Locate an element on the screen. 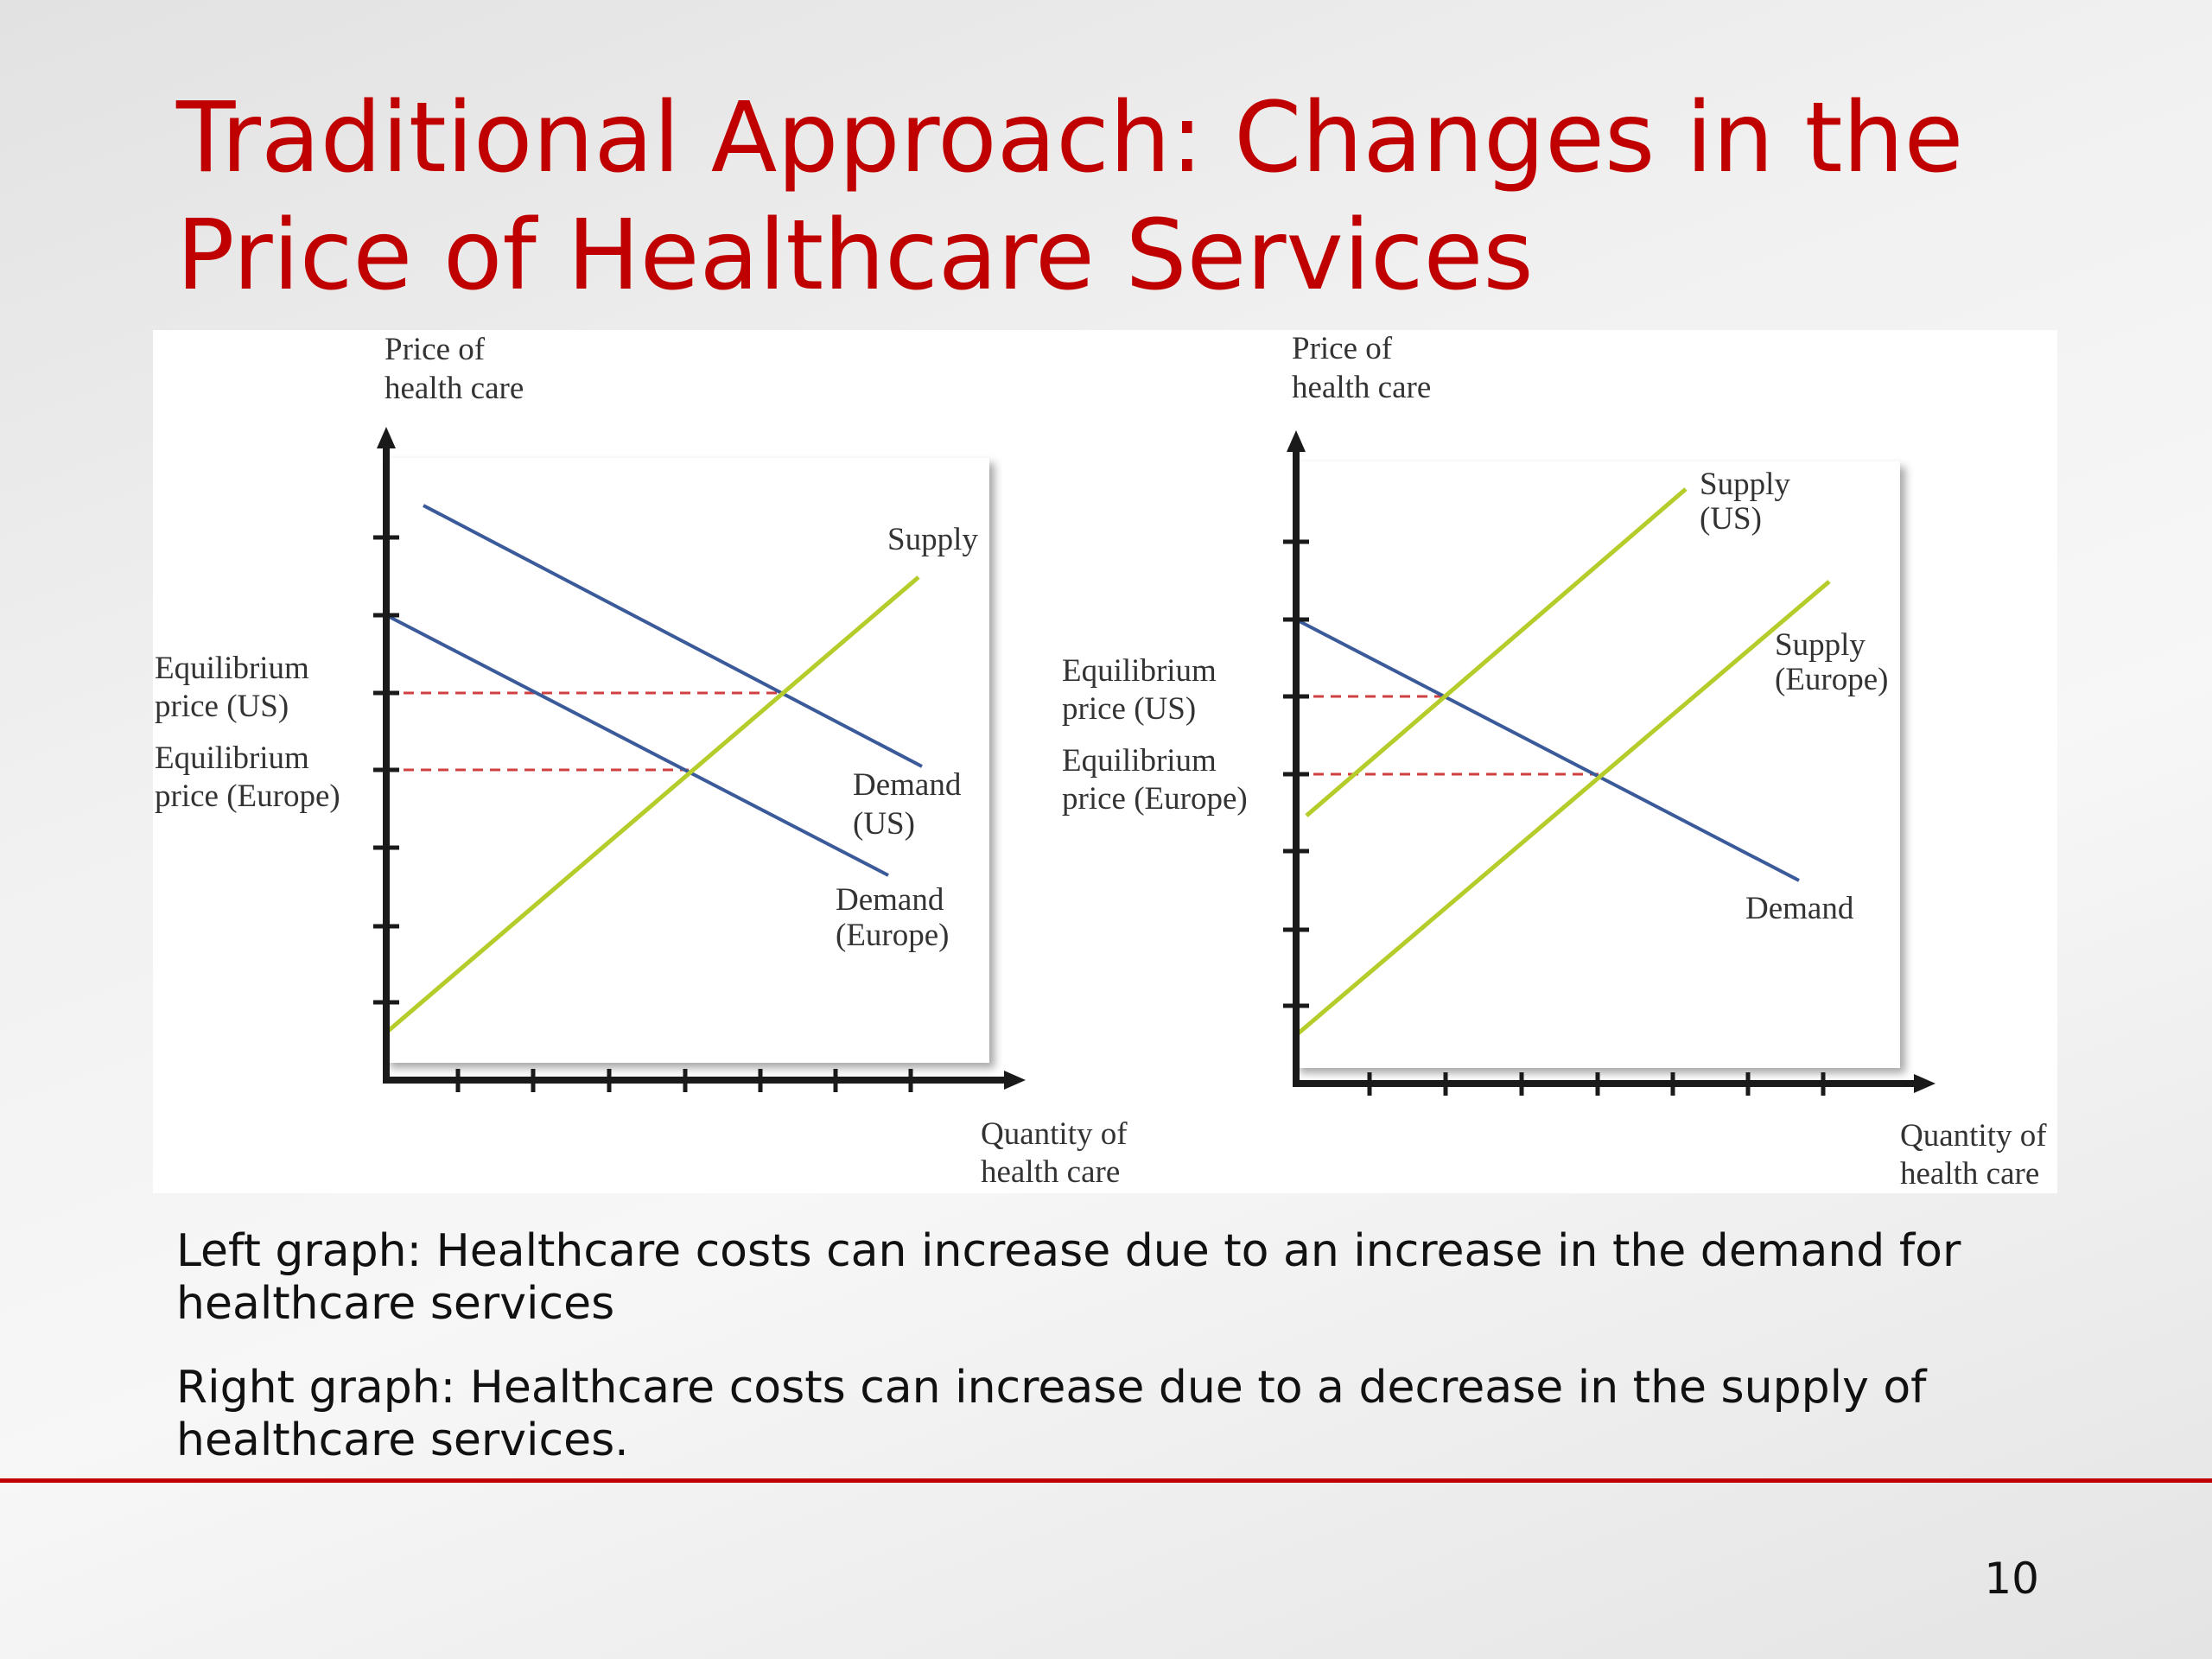 This screenshot has width=2212, height=1659. left-y-ticks is located at coordinates (386, 770).